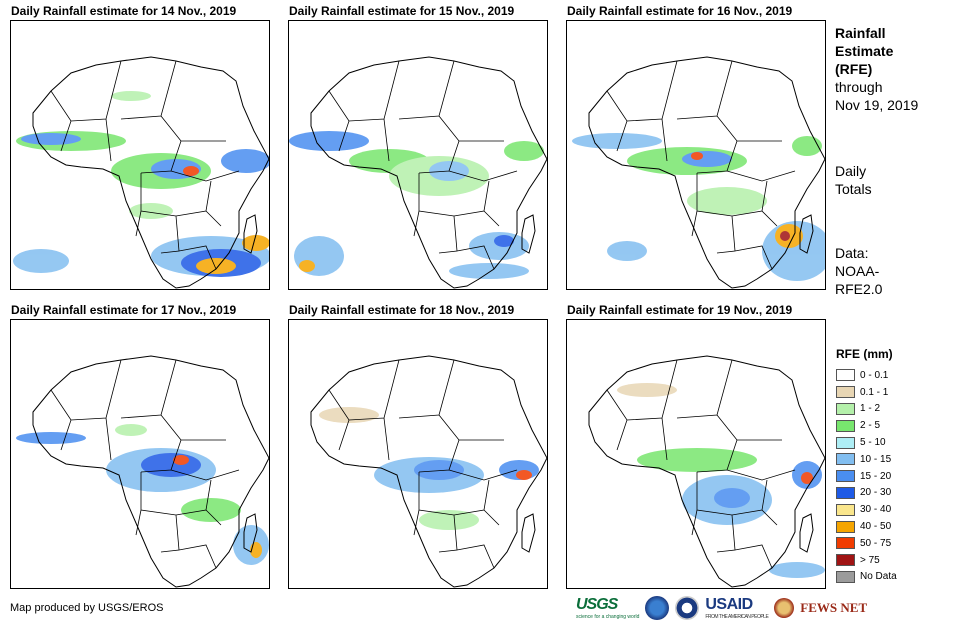 The height and width of the screenshot is (626, 967). What do you see at coordinates (876, 476) in the screenshot?
I see `legend-label: 15 - 20` at bounding box center [876, 476].